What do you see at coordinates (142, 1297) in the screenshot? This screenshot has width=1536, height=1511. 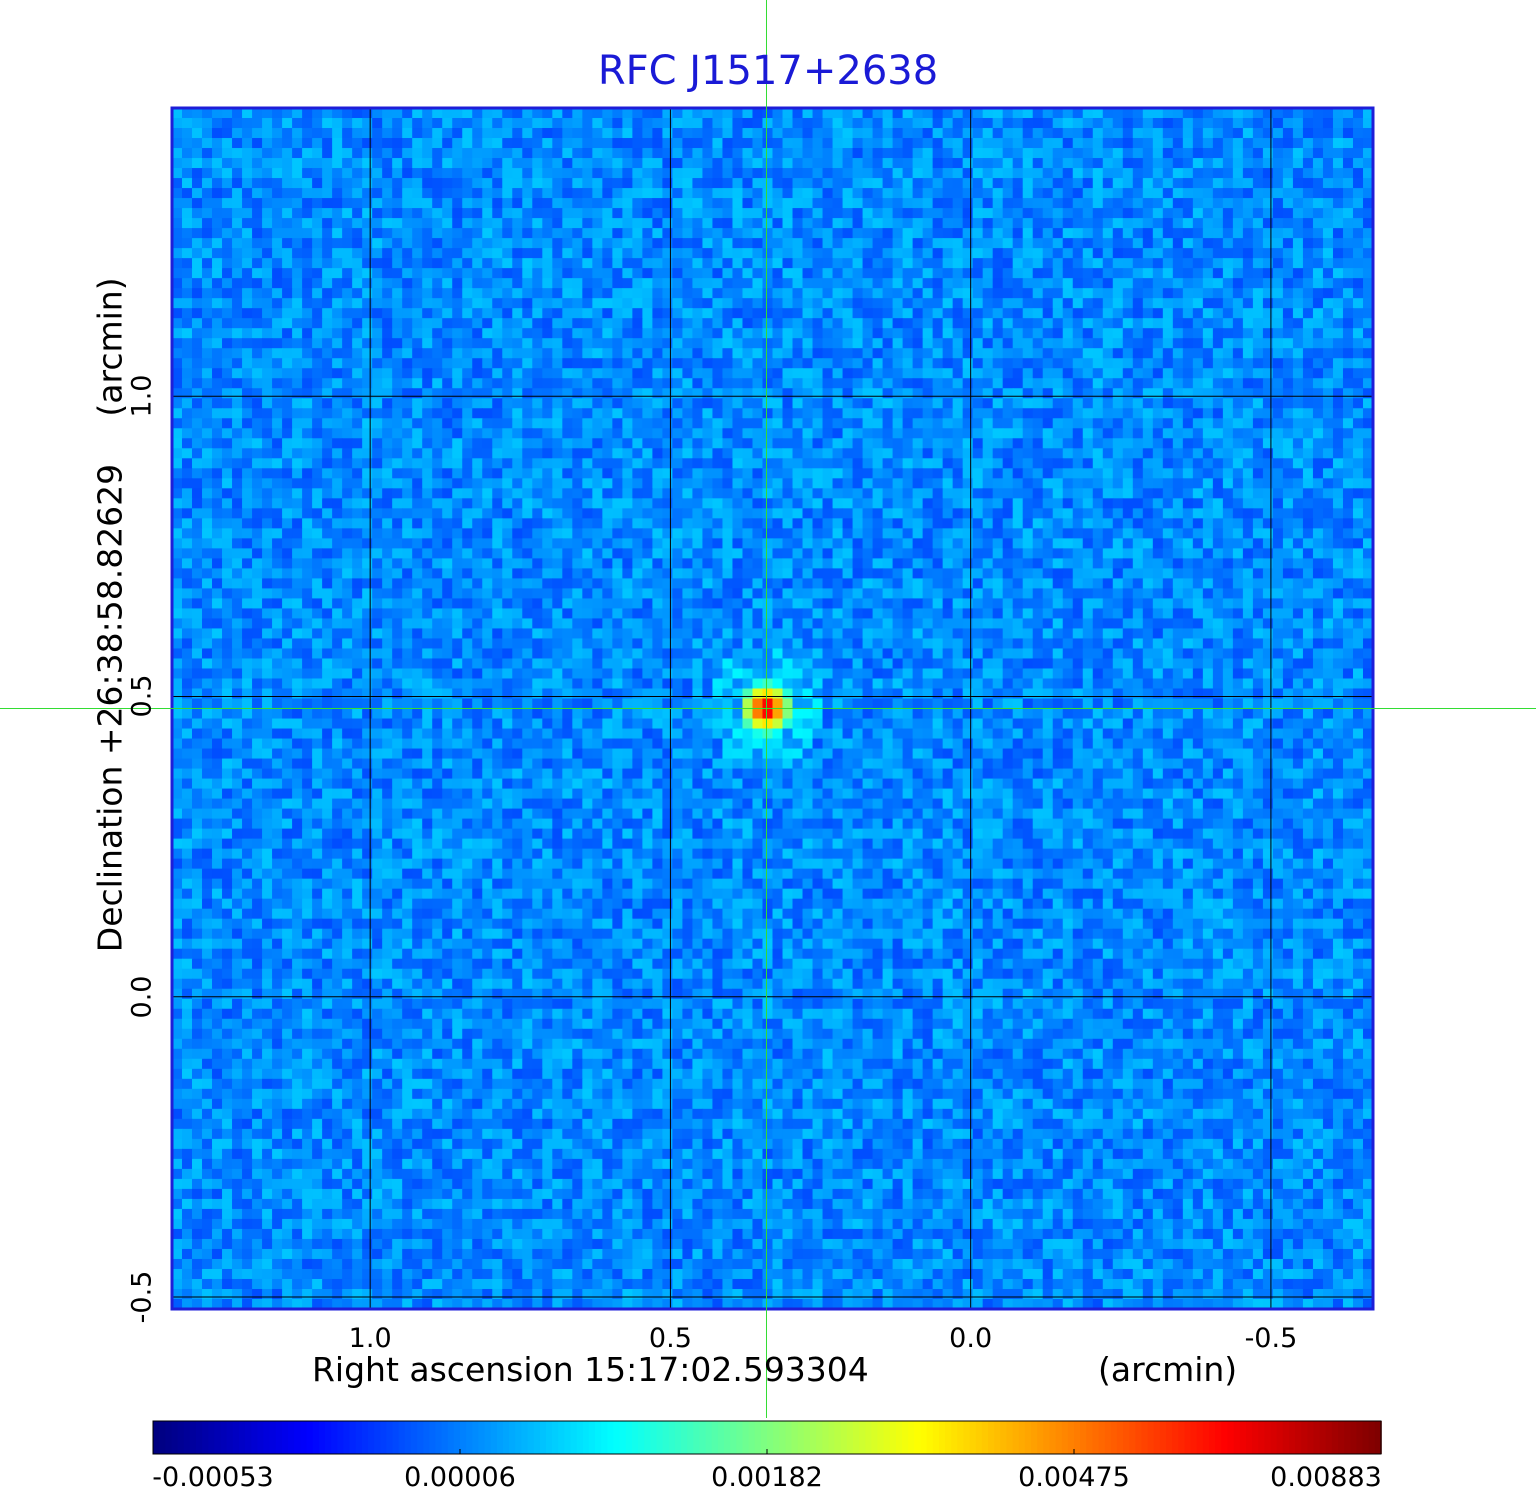 I see `y-tick-label: -0.5` at bounding box center [142, 1297].